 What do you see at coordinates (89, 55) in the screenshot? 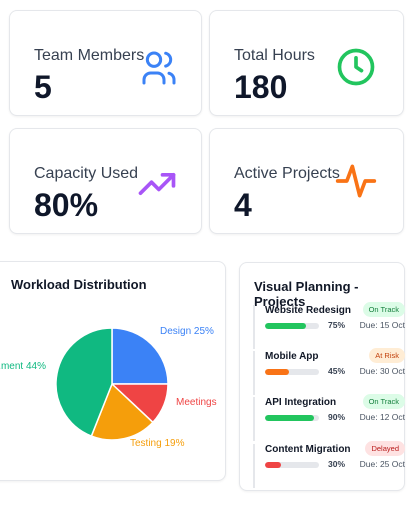
I see `stat-label: Team Members` at bounding box center [89, 55].